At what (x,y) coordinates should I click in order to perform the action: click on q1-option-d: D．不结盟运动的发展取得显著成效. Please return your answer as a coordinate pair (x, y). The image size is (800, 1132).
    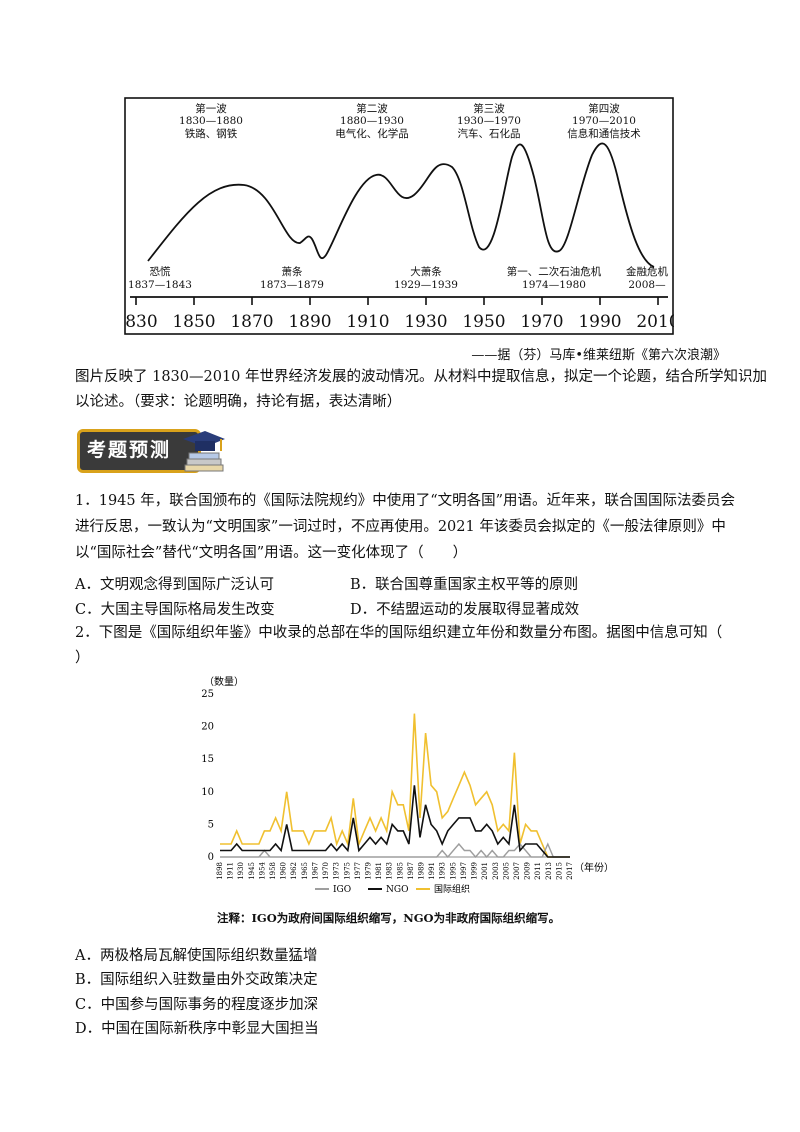
    Looking at the image, I should click on (465, 610).